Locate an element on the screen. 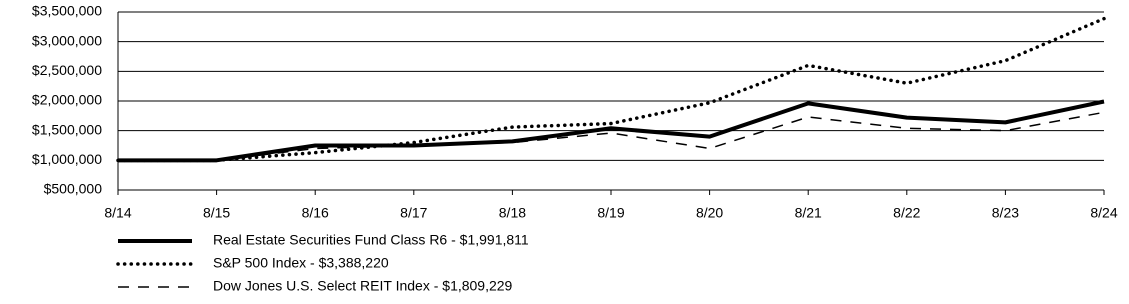  y-tick-label: $2,000,000 is located at coordinates (67, 100).